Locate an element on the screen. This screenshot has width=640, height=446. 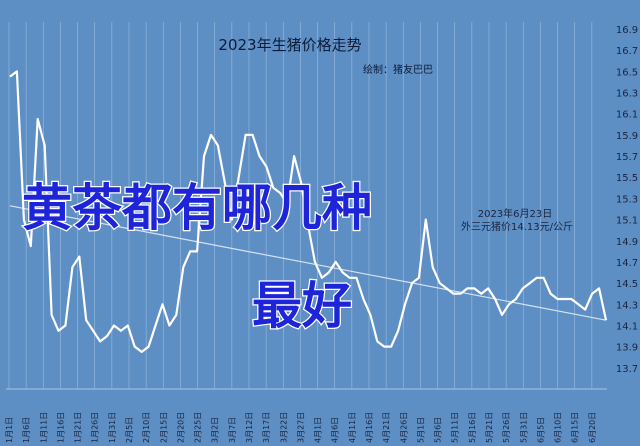
chart-credit: 绘制：猪友巴巴 is located at coordinates (398, 69).